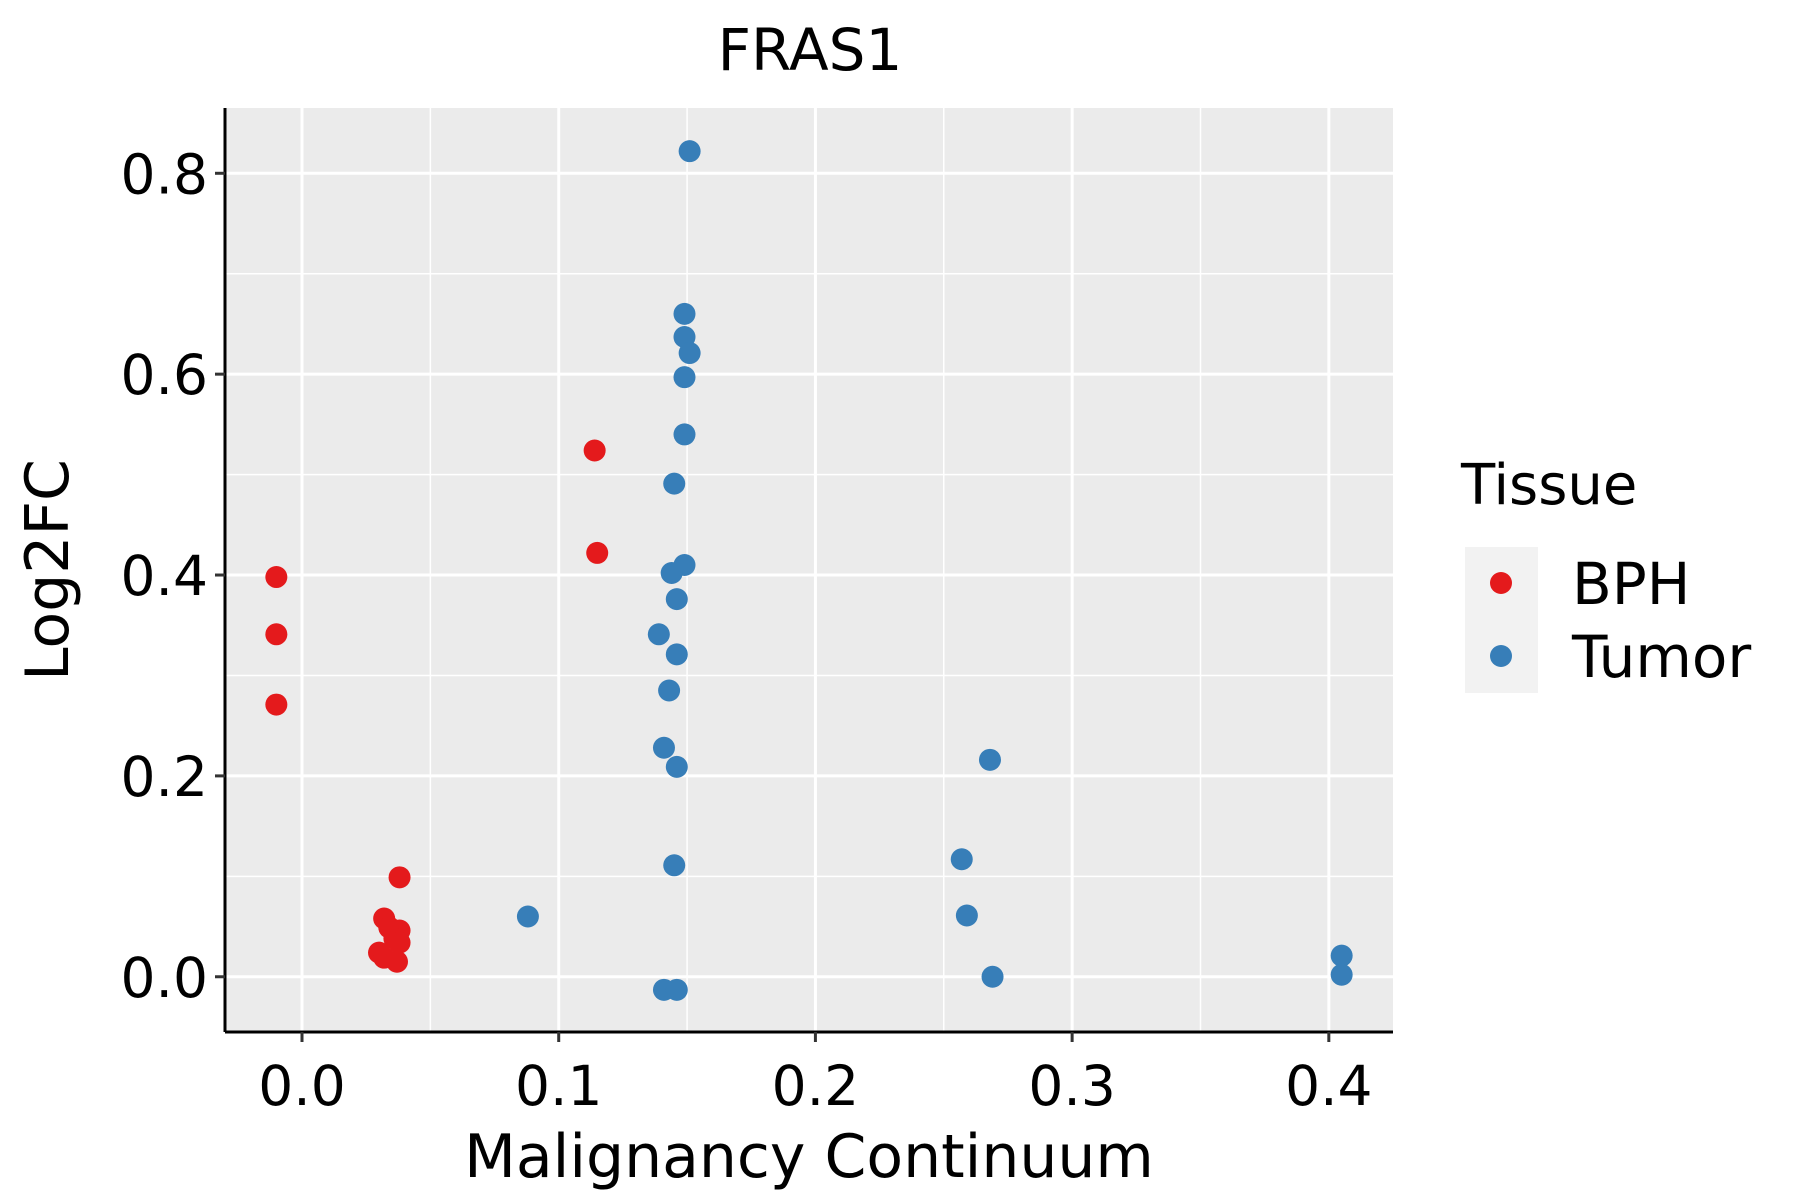 The width and height of the screenshot is (1800, 1200). Describe the element at coordinates (1501, 583) in the screenshot. I see `legend-marker-bph` at that location.